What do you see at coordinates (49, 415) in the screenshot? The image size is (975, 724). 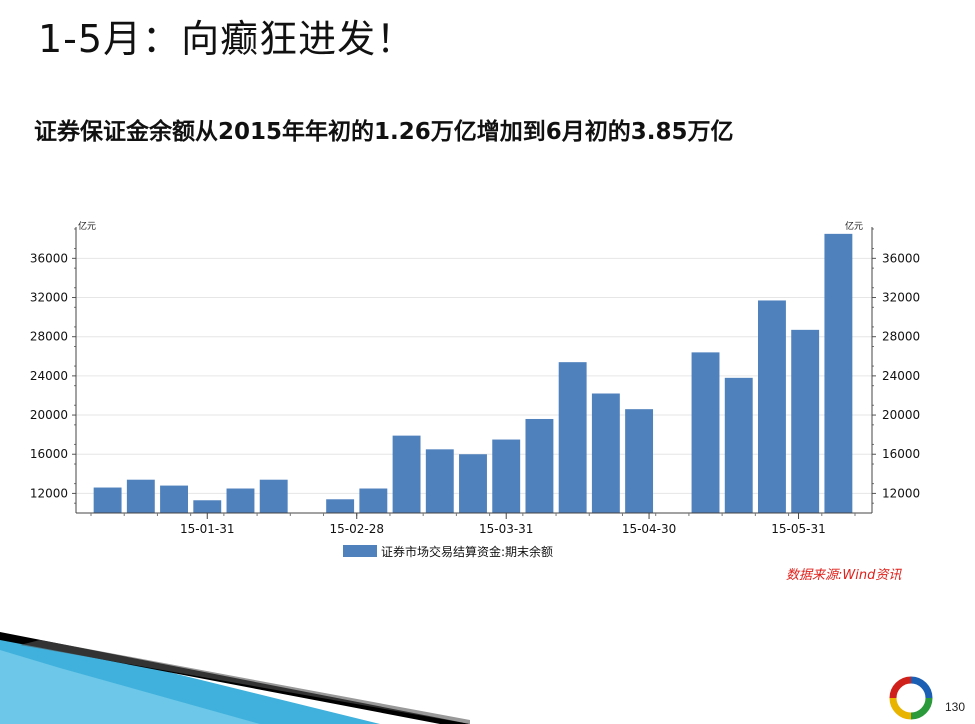 I see `left-tick-label: 20000` at bounding box center [49, 415].